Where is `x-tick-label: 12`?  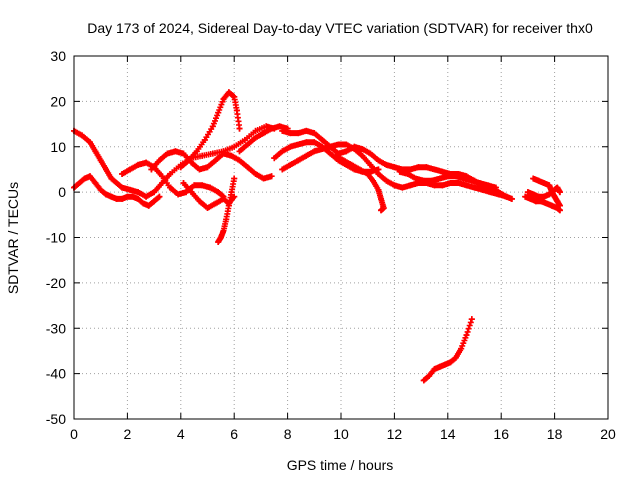
x-tick-label: 12 is located at coordinates (395, 434).